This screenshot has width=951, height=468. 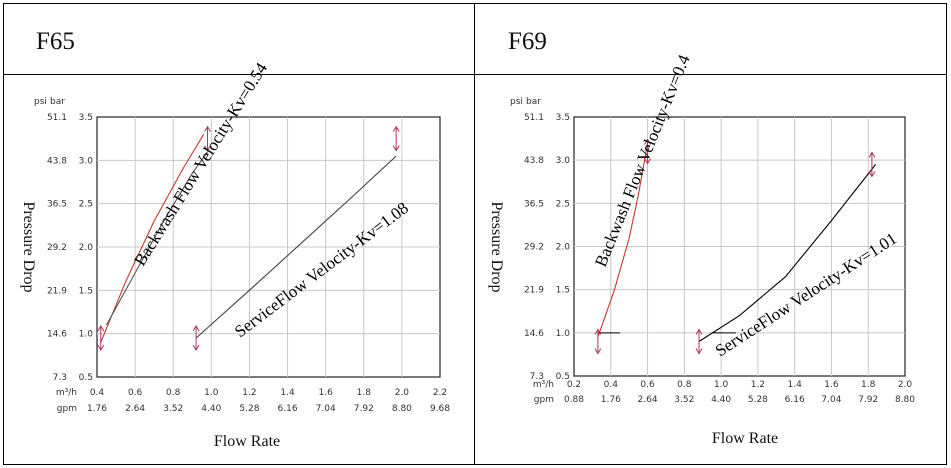 I want to click on x-tick-label-gpm: 9.68, so click(x=440, y=409).